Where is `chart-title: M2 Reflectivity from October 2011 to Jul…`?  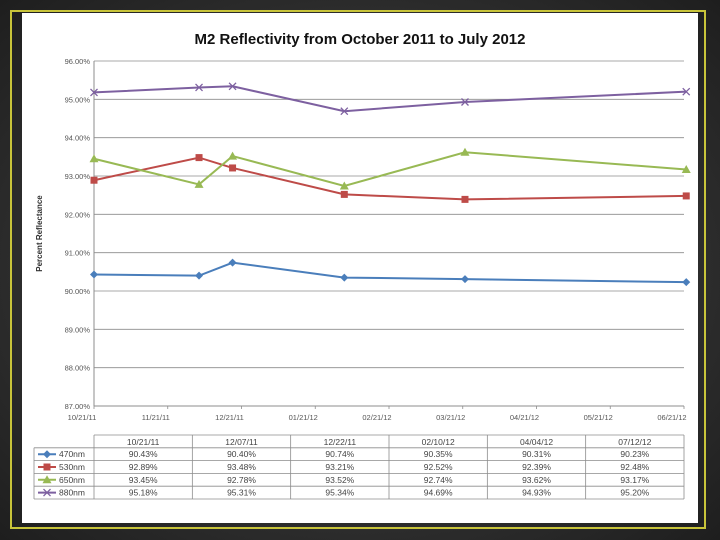
chart-title: M2 Reflectivity from October 2011 to Jul… is located at coordinates (360, 39).